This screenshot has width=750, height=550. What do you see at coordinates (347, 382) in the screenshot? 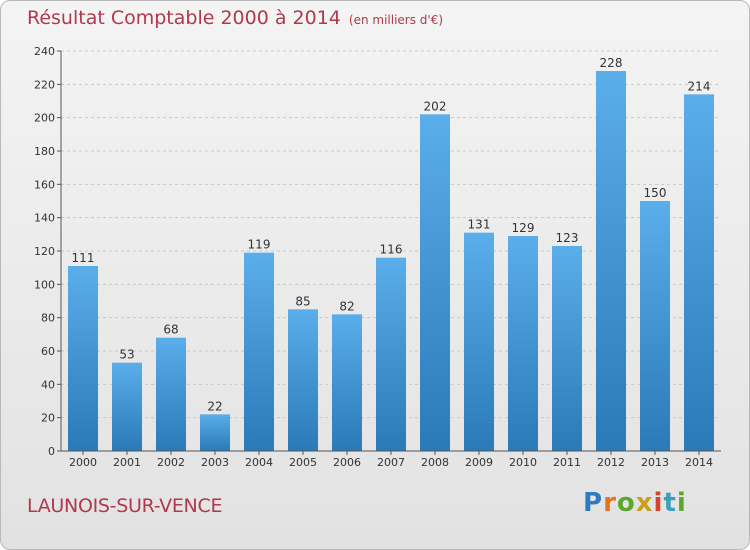
I see `bar-2006` at bounding box center [347, 382].